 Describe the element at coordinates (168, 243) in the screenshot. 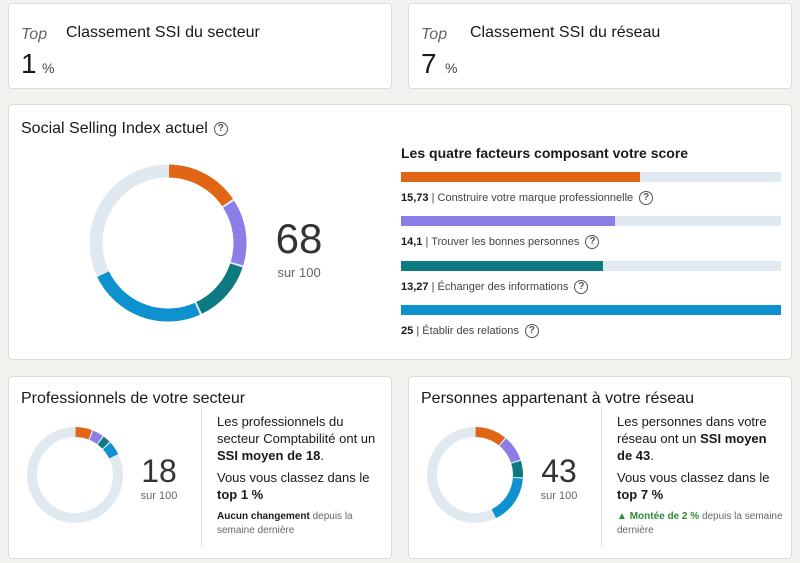

I see `ssi-donut-chart` at that location.